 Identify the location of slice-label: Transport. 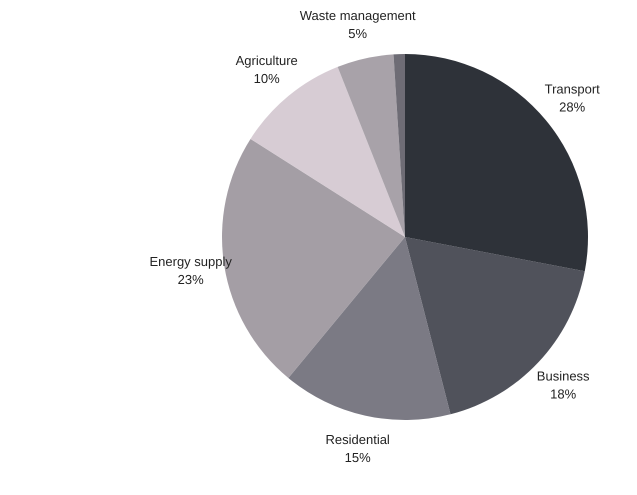
(572, 89).